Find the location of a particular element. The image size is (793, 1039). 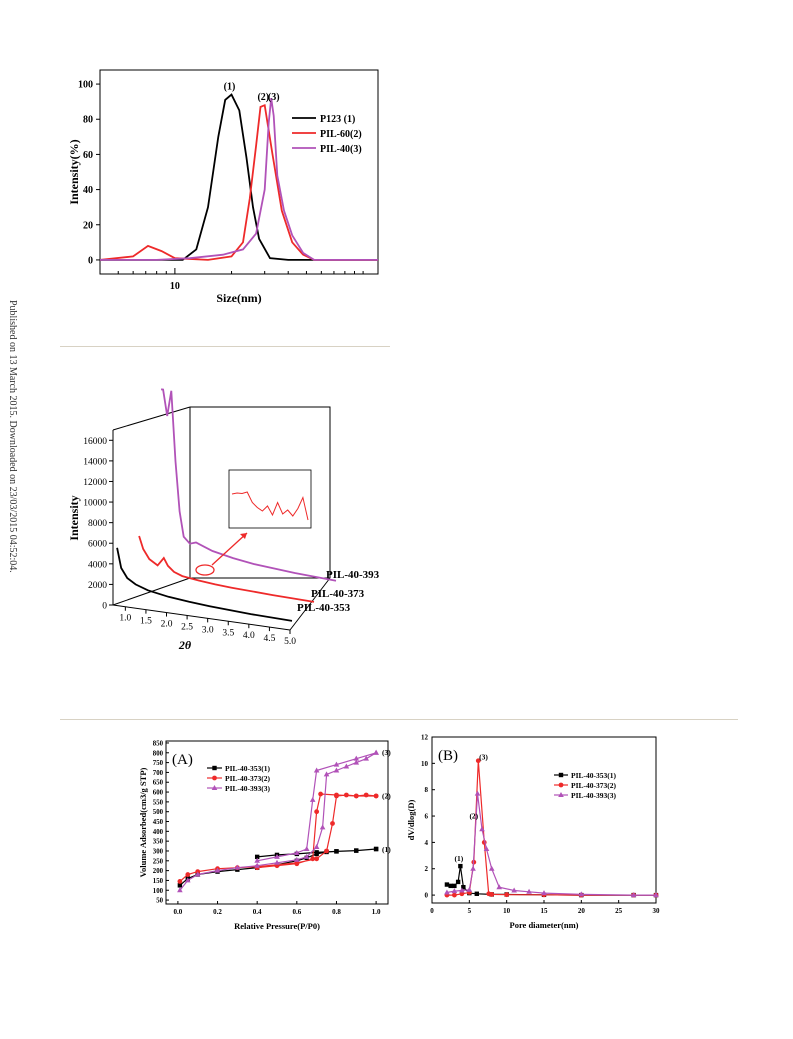

x-axis-label: Size(nm) is located at coordinates (238, 298).